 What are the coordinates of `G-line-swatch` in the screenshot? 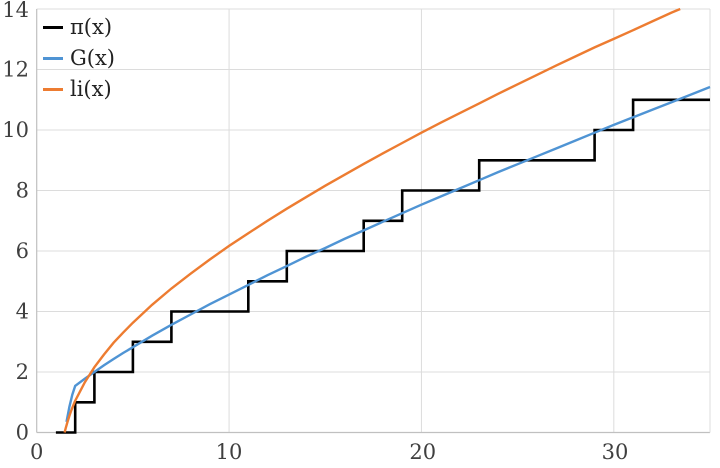 It's located at (53, 58).